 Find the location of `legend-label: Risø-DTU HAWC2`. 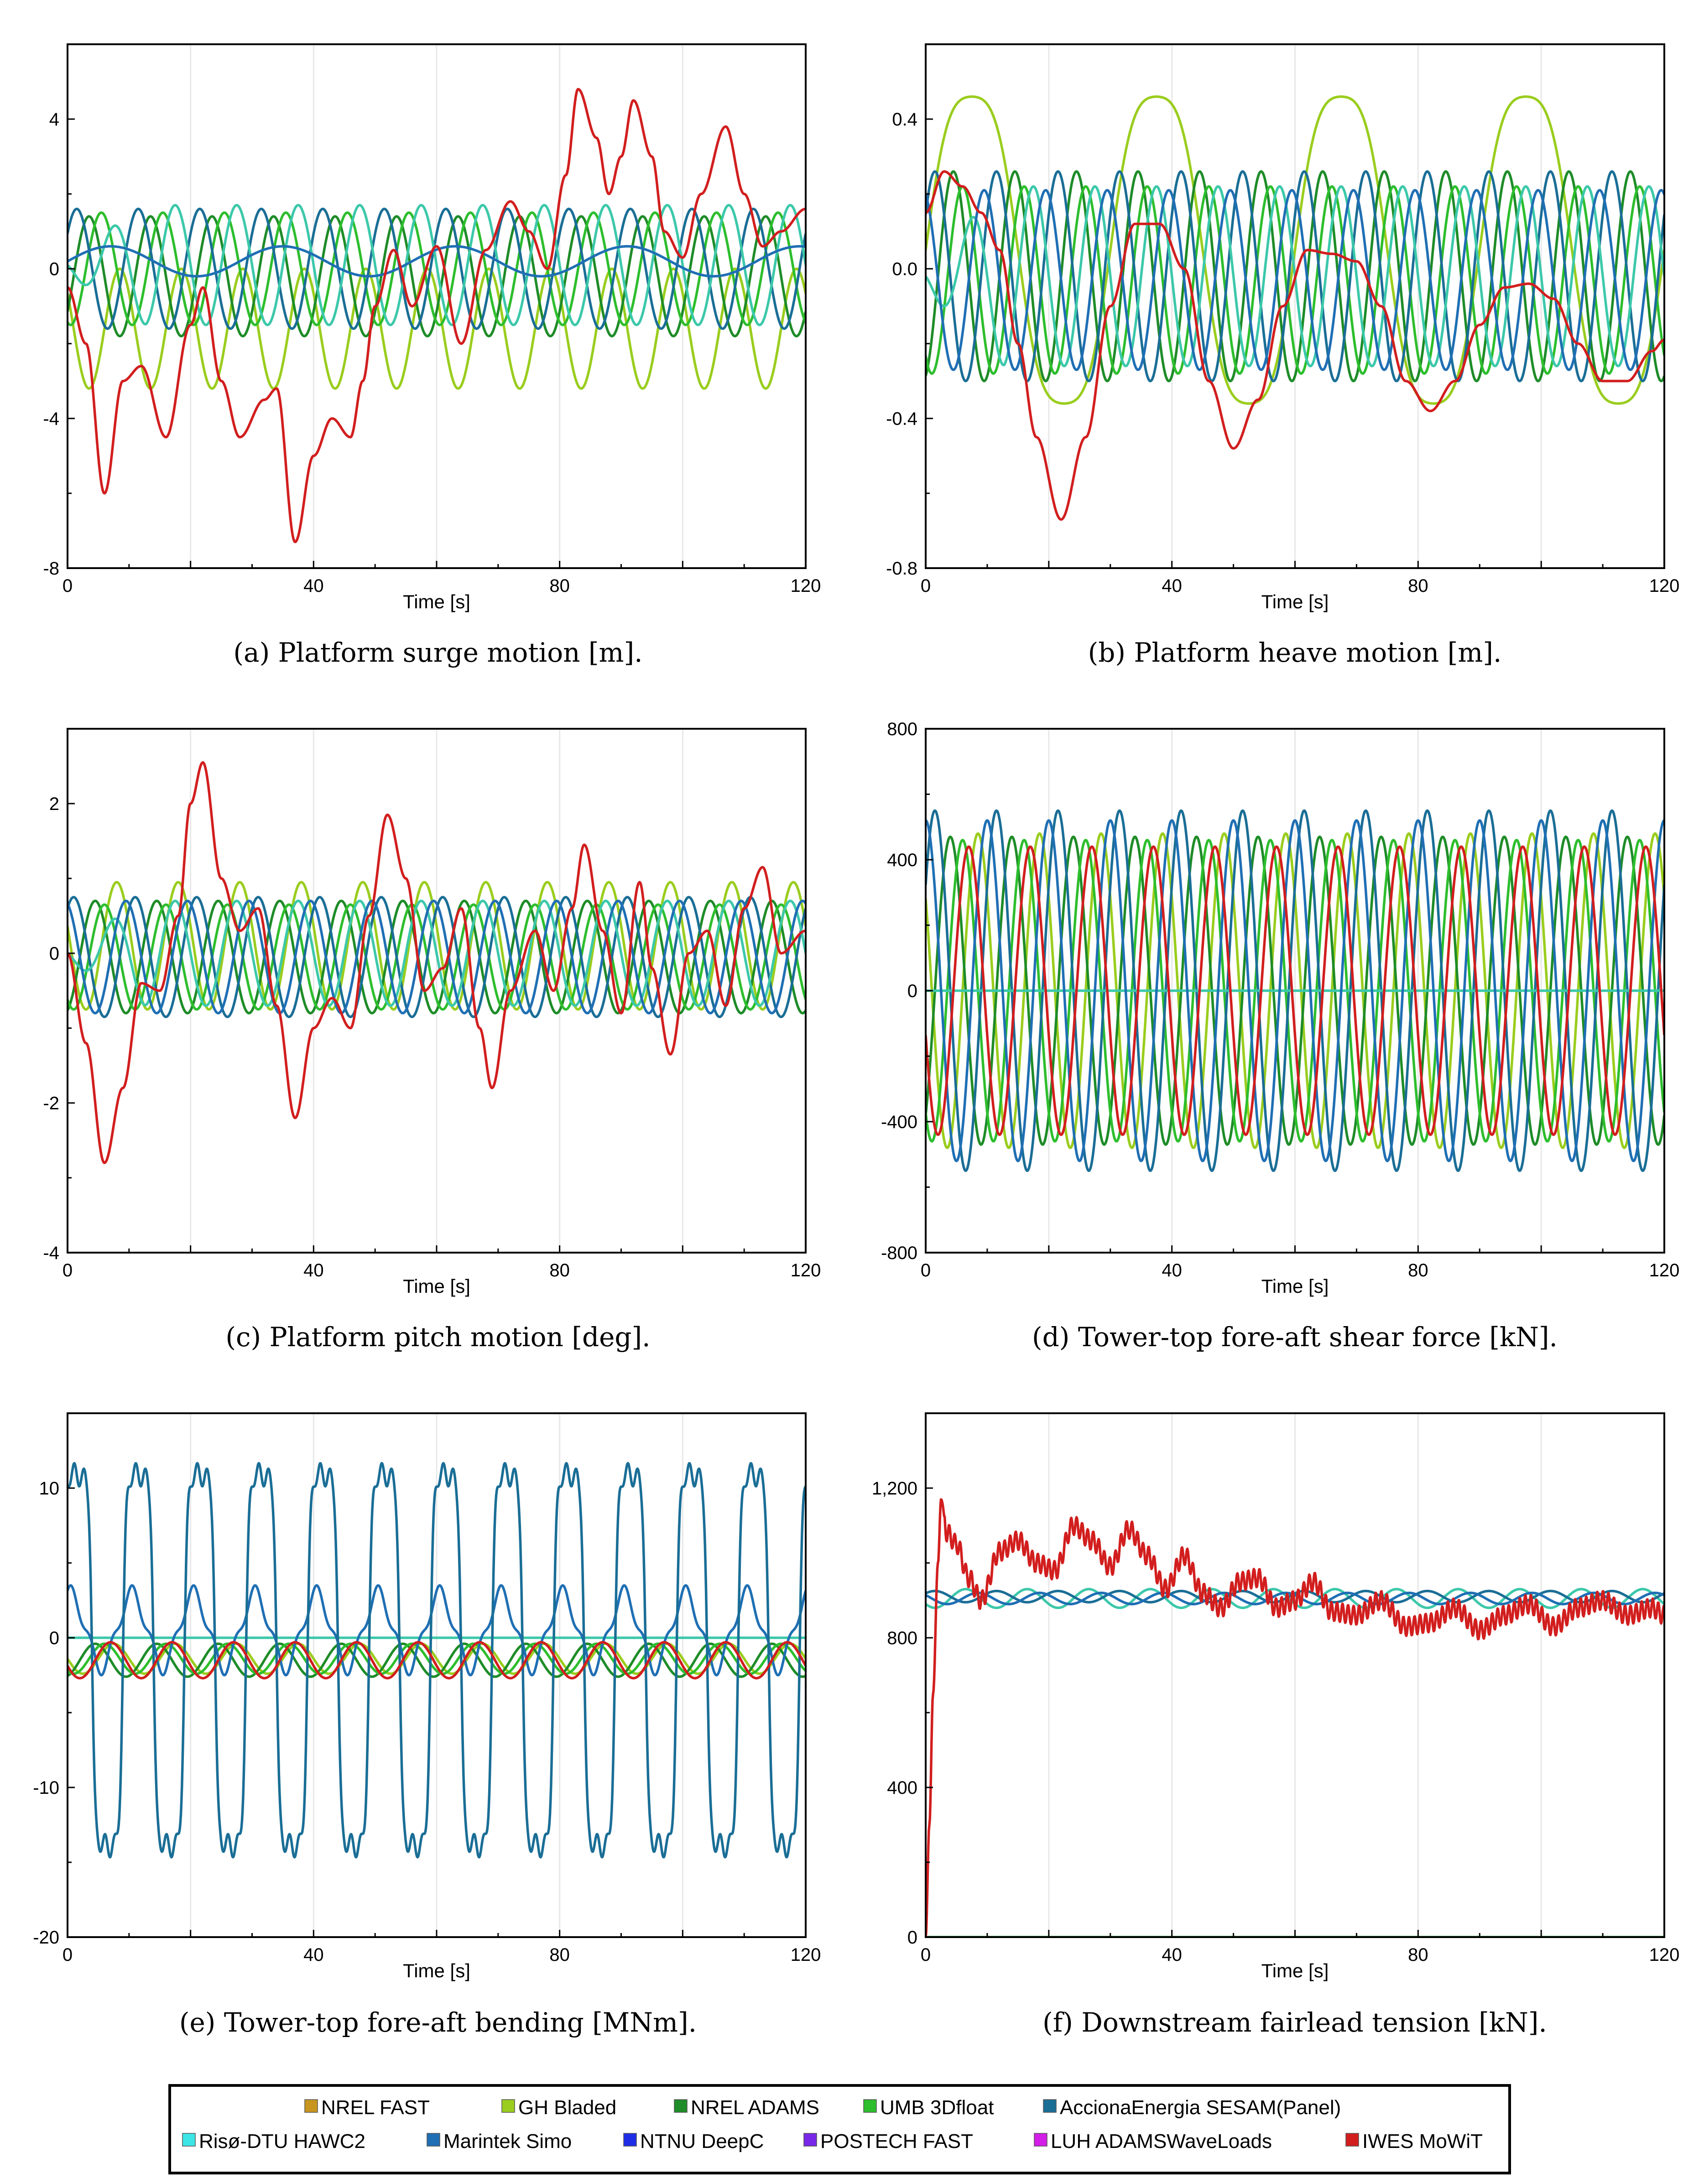

legend-label: Risø-DTU HAWC2 is located at coordinates (282, 2141).